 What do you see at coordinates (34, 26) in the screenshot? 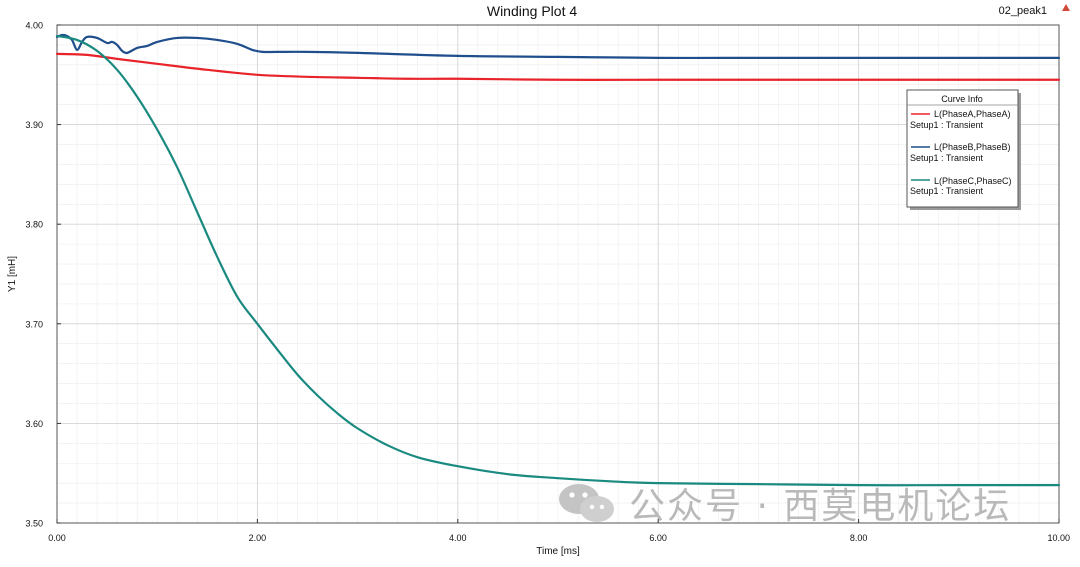
I see `y-tick-label: 4.00` at bounding box center [34, 26].